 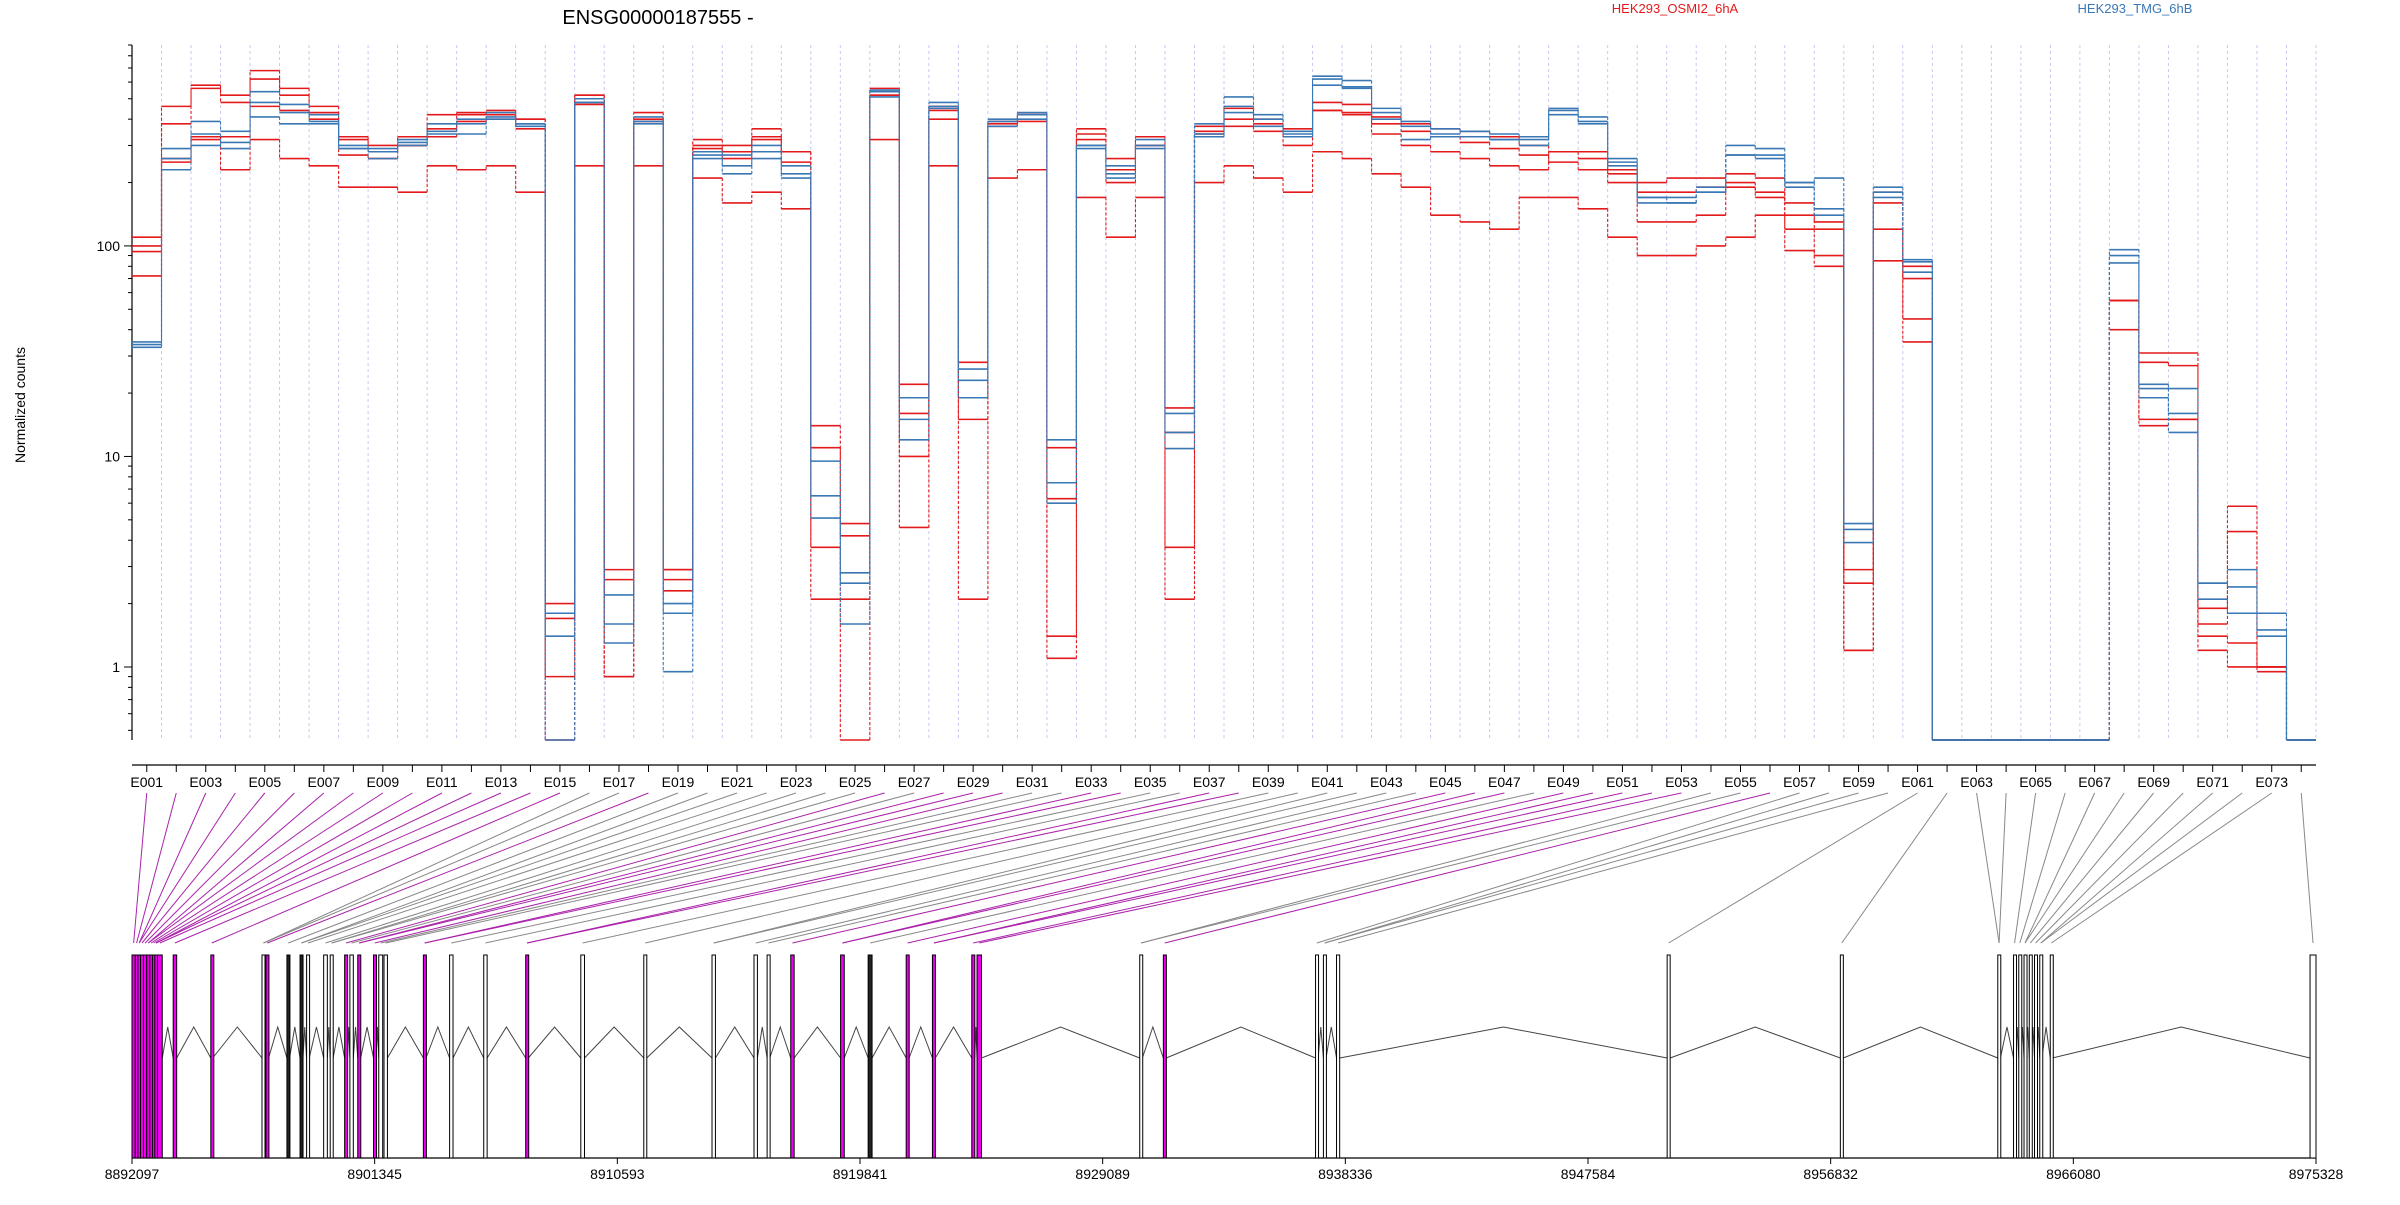 What do you see at coordinates (1830, 1174) in the screenshot?
I see `genomic-tick-label: 8956832` at bounding box center [1830, 1174].